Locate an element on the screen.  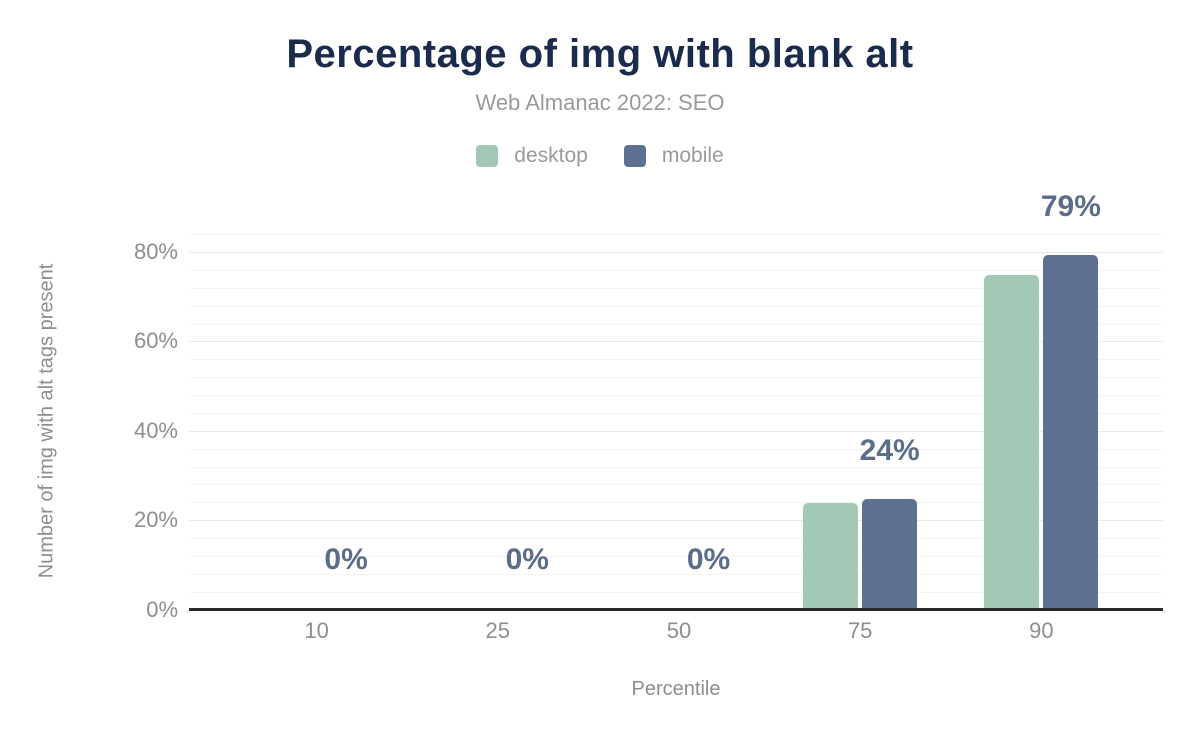
legend-item-desktop: desktop is located at coordinates (532, 156).